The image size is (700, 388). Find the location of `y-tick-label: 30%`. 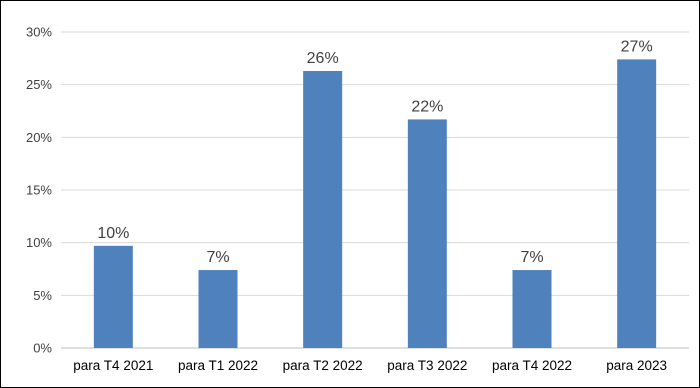

y-tick-label: 30% is located at coordinates (39, 32).